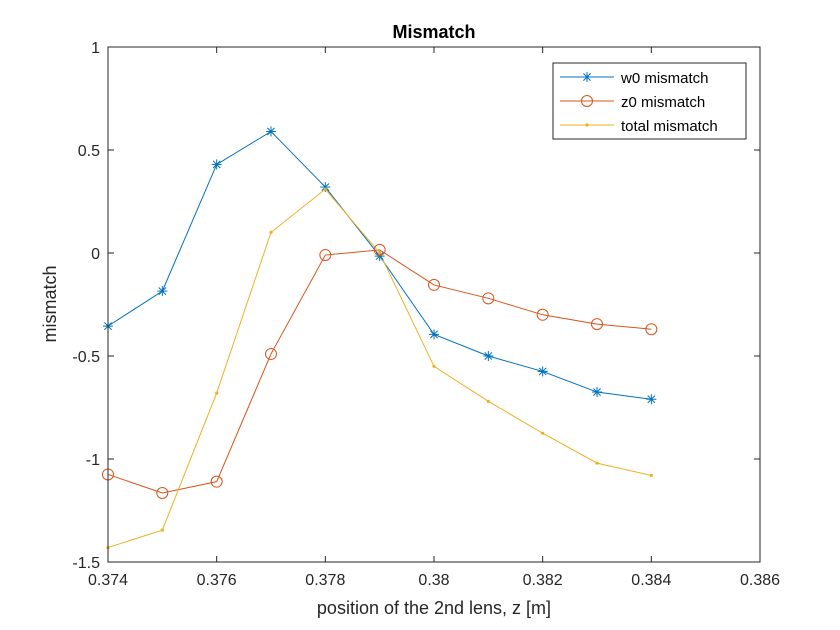 This screenshot has height=630, width=840. Describe the element at coordinates (663, 102) in the screenshot. I see `legend-label-z0: z0 mismatch` at that location.